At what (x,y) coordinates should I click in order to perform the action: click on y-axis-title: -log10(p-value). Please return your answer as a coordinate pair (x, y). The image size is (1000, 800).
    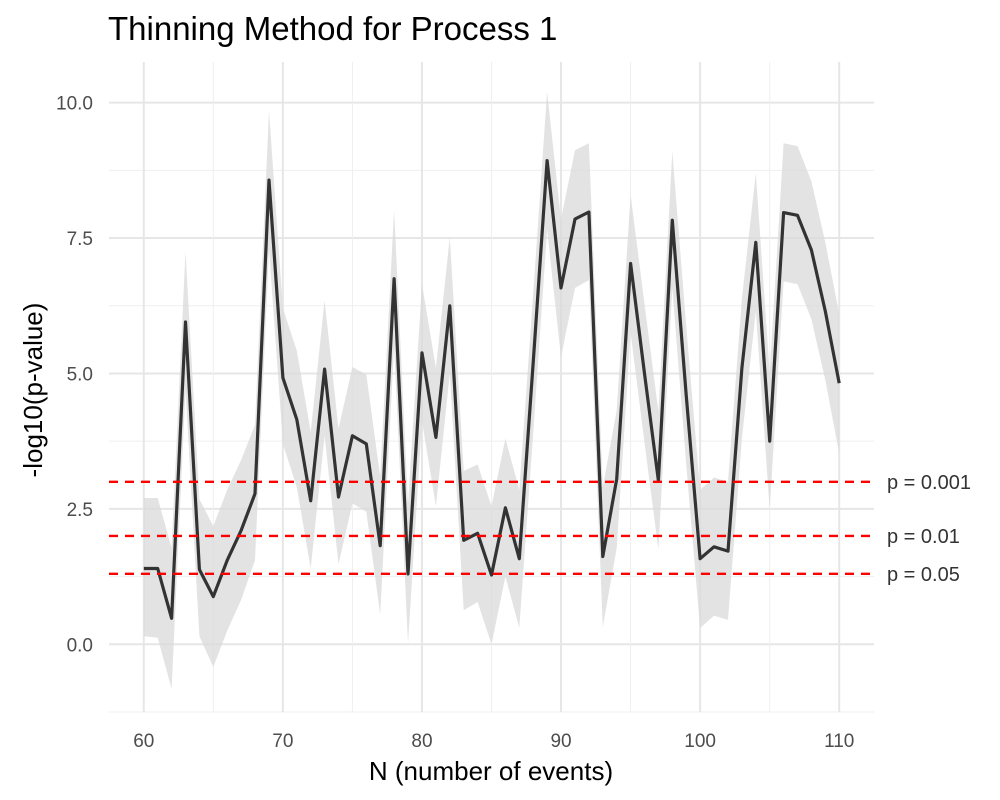
    Looking at the image, I should click on (33, 390).